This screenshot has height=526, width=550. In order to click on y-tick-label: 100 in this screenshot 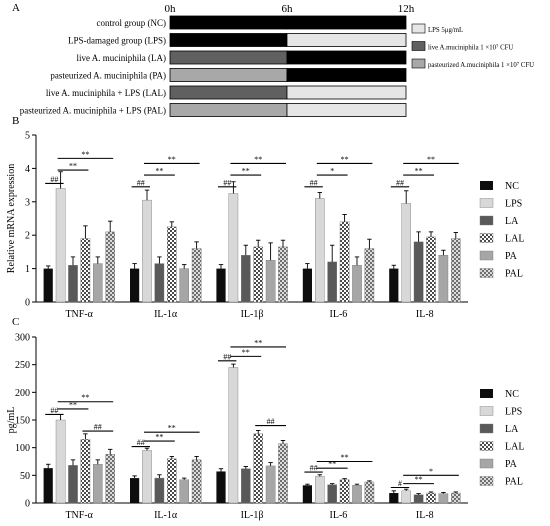, I will do `click(22, 448)`.